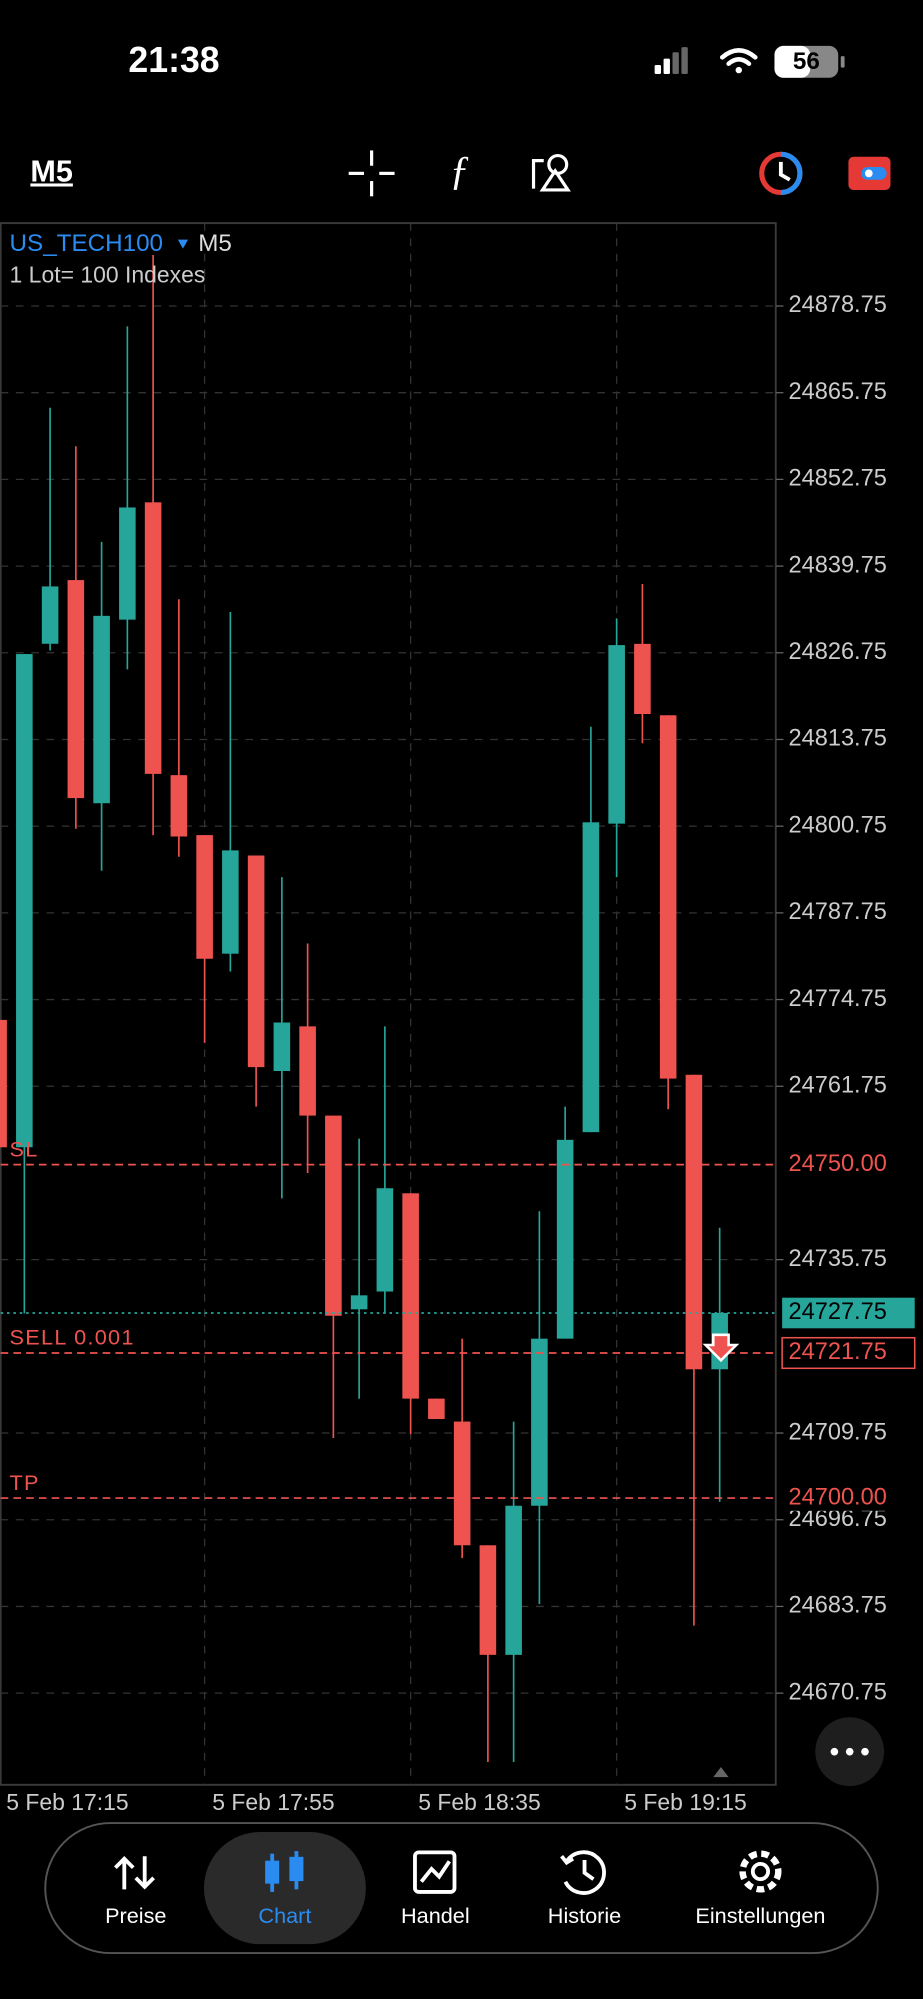 The image size is (923, 1999). What do you see at coordinates (838, 1431) in the screenshot?
I see `y-tick-label: 24709.75` at bounding box center [838, 1431].